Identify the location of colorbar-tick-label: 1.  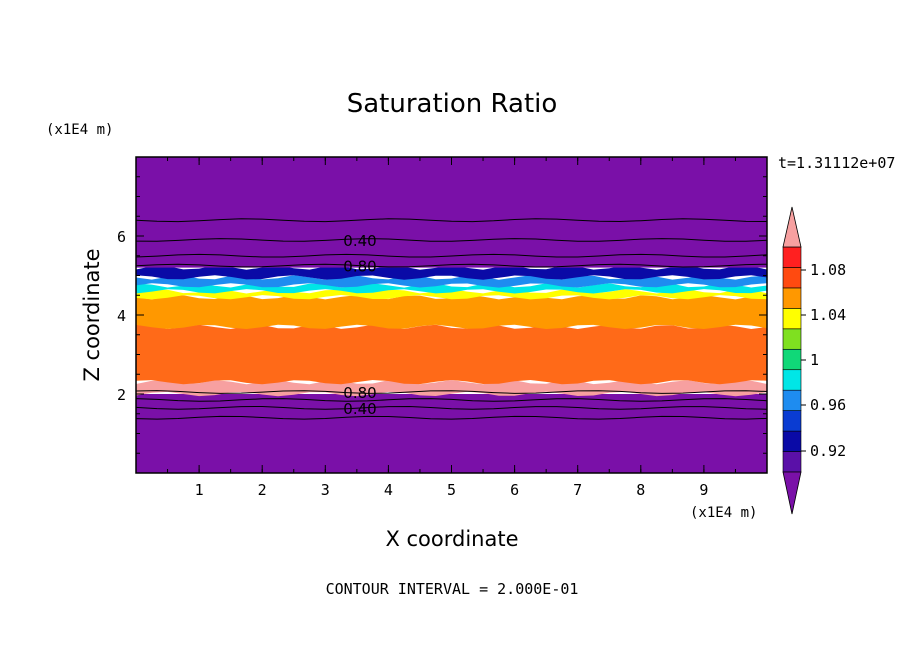
(814, 360).